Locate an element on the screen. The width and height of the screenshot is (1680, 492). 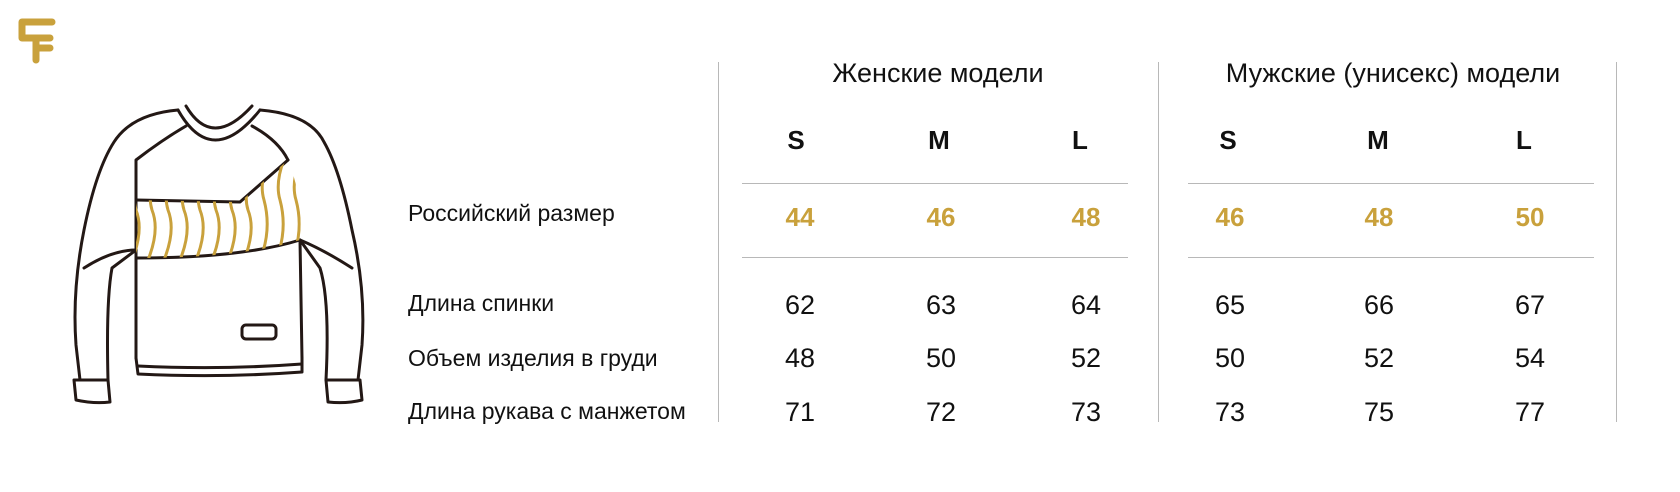
women-size: M is located at coordinates (939, 140).